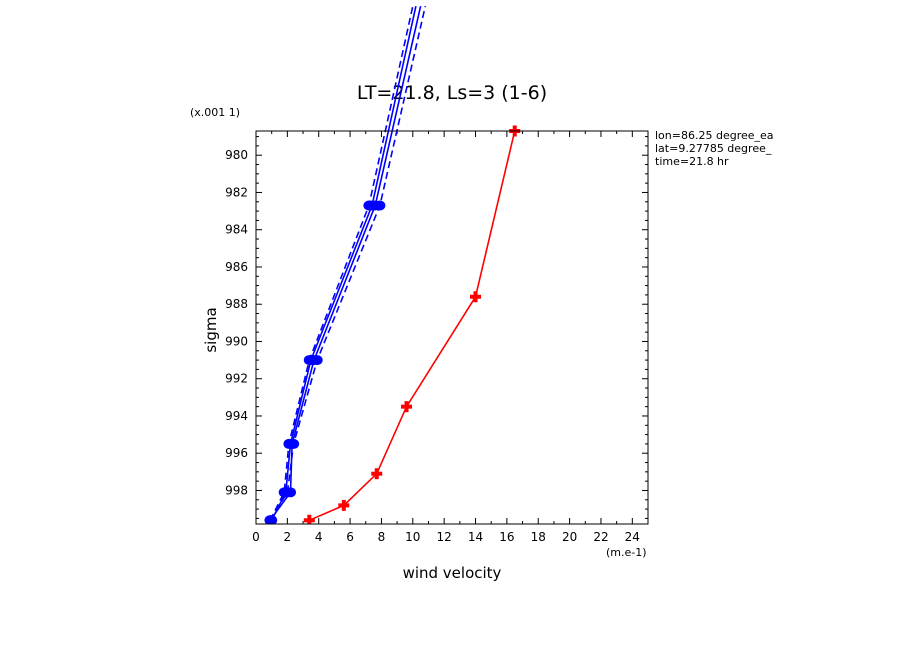 Image resolution: width=904 pixels, height=654 pixels. I want to click on x-tick-label: 2, so click(288, 537).